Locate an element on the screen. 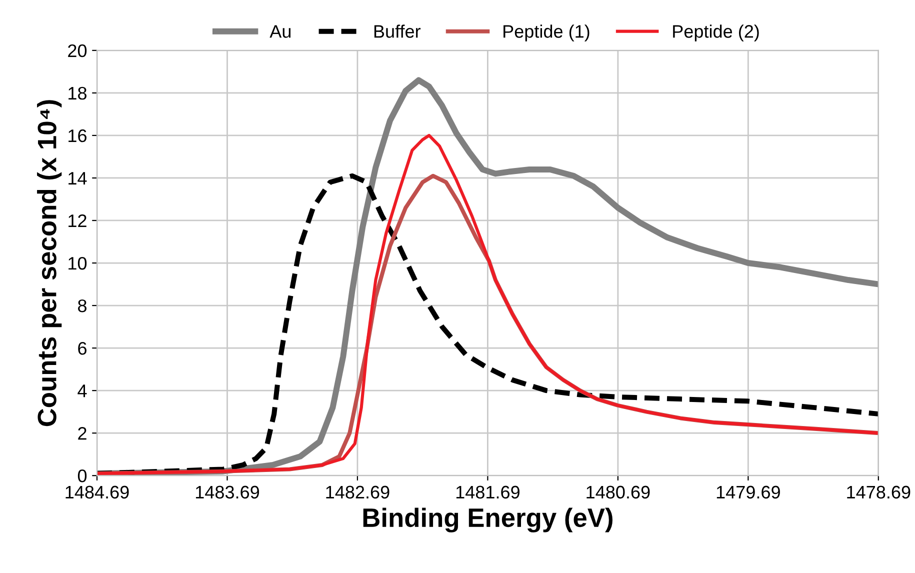 This screenshot has width=915, height=573. x-tick-label: 1483.69 is located at coordinates (228, 492).